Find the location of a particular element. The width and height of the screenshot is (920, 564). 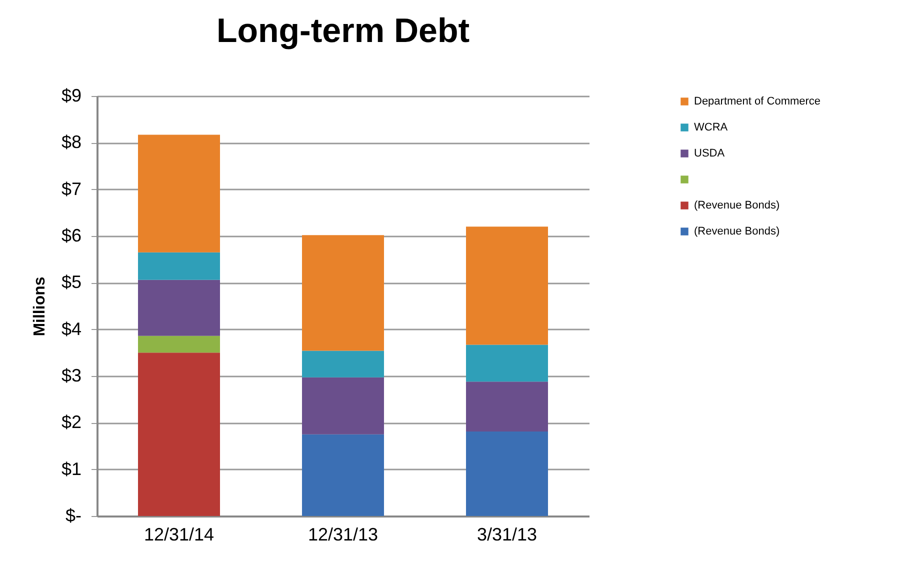

y-tick-label: $1 is located at coordinates (71, 468).